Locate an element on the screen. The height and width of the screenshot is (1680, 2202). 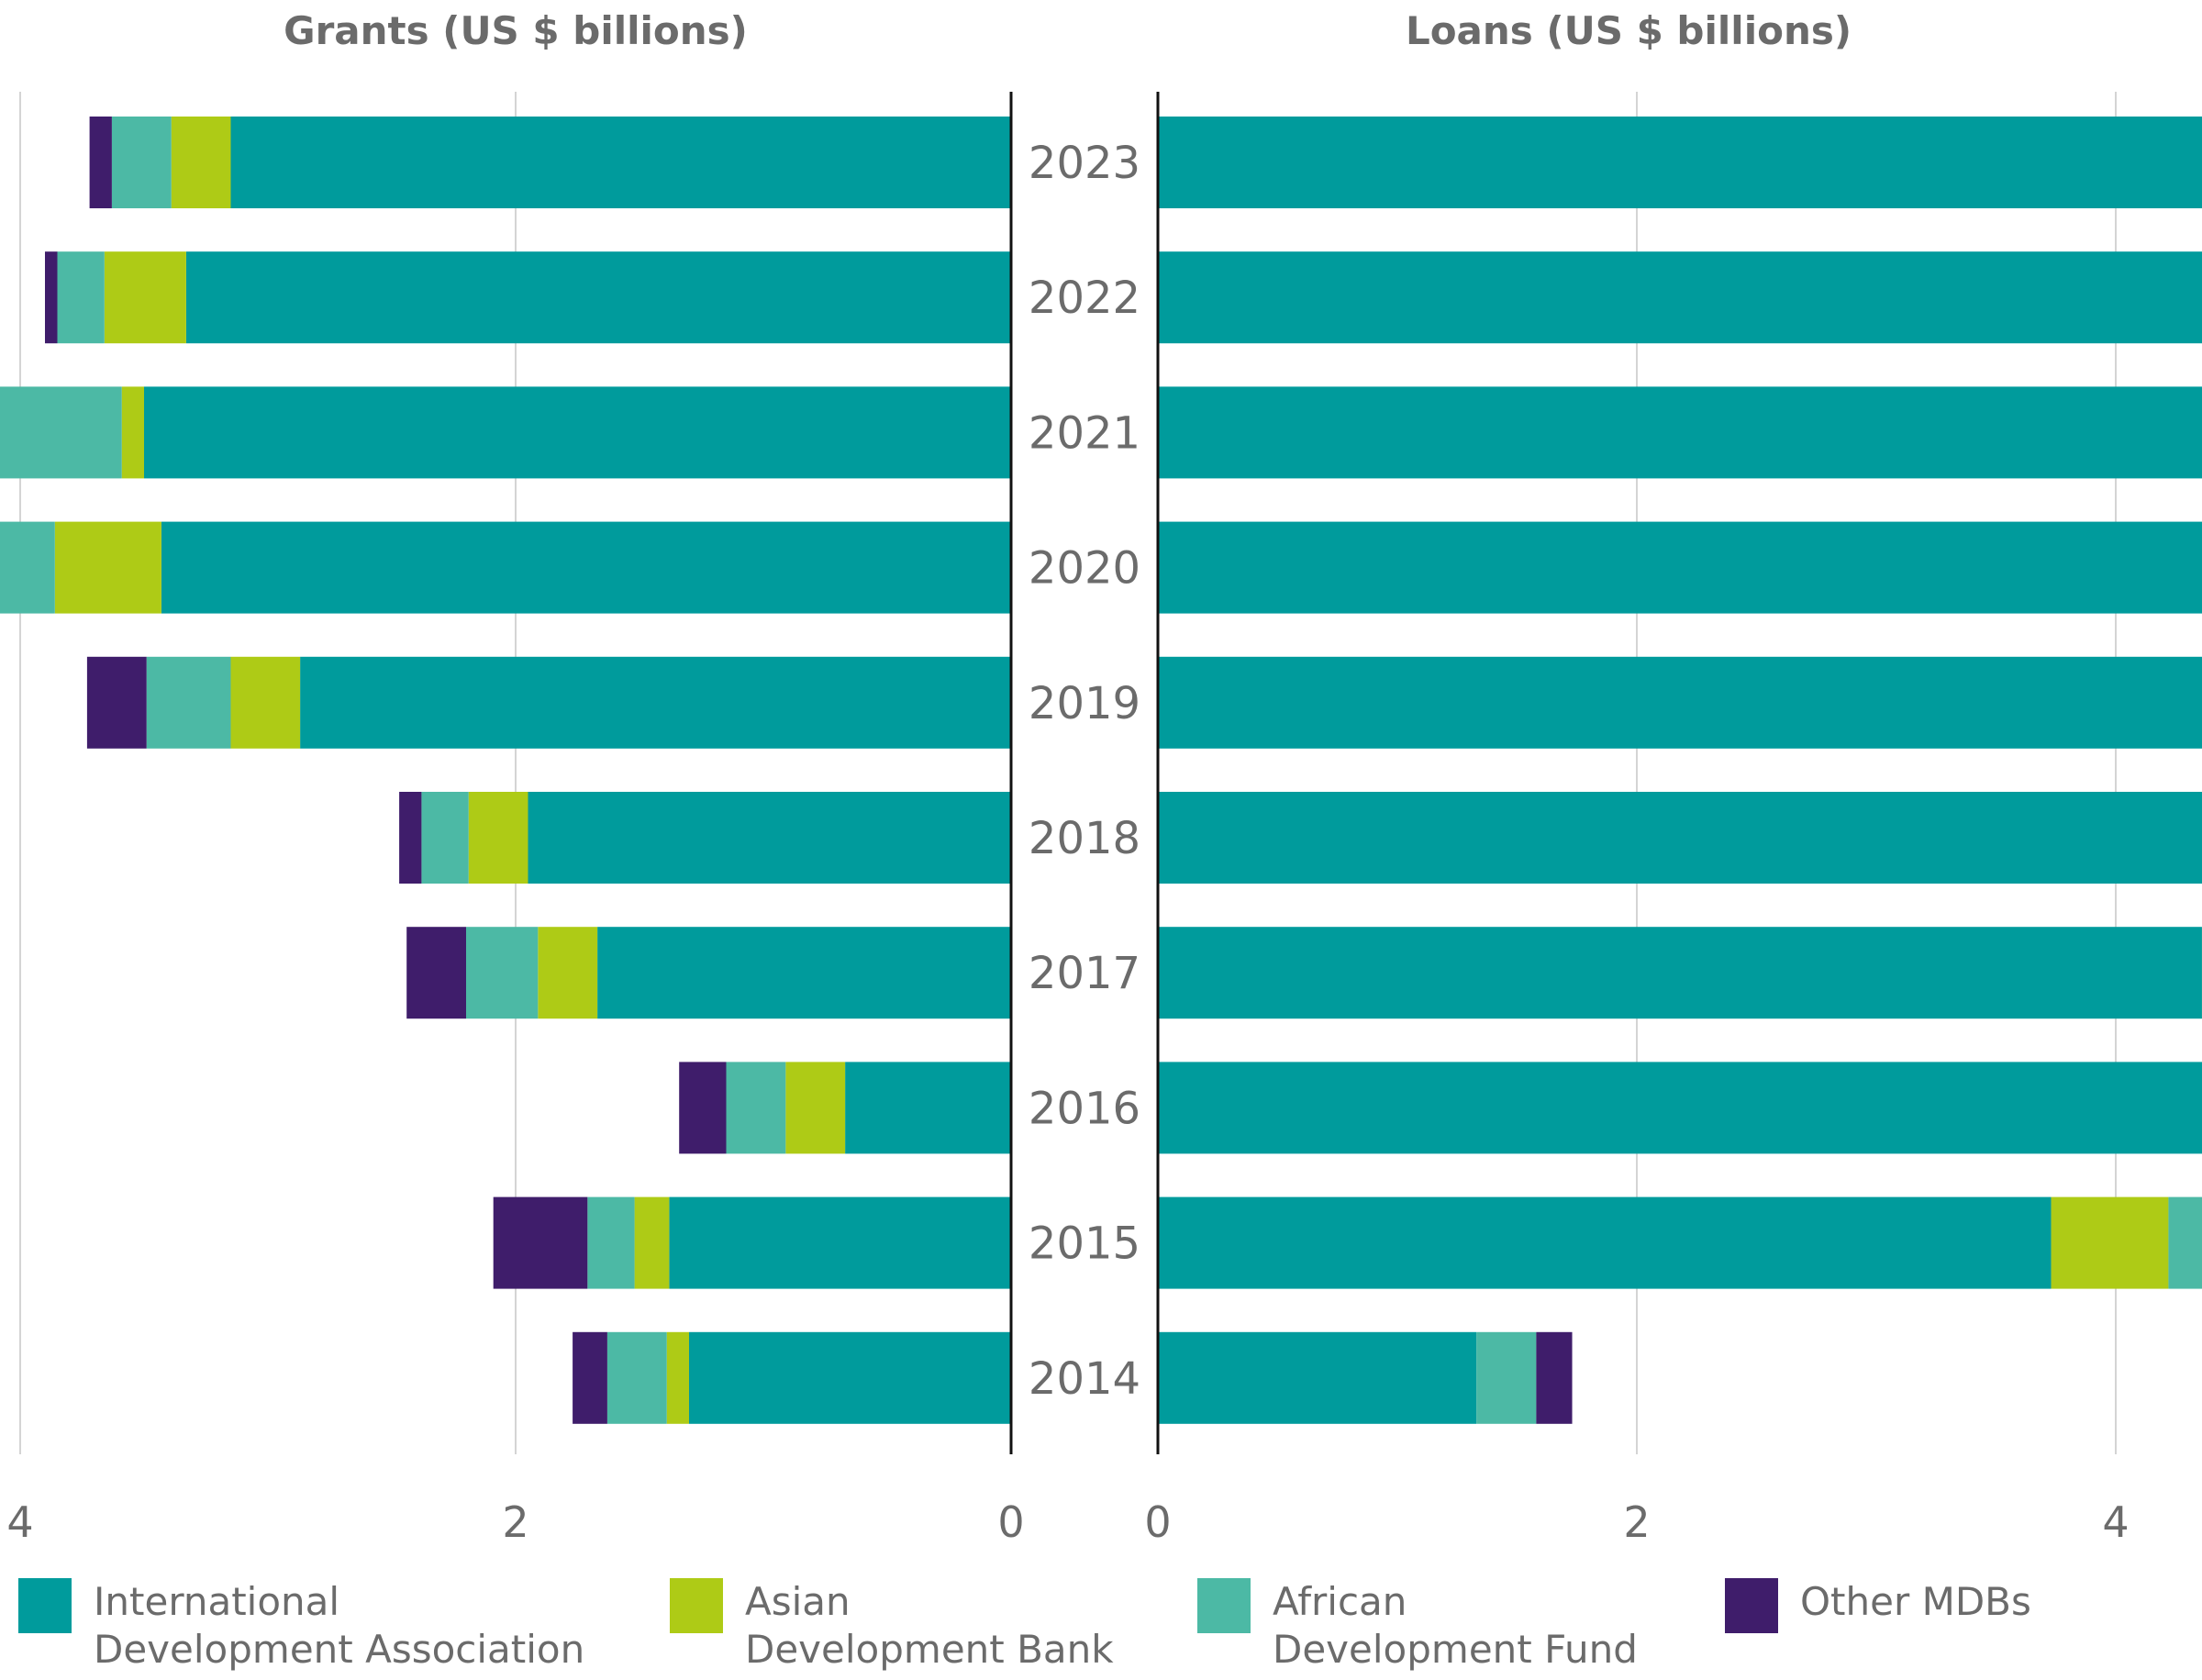
grant-bar-2019-other-mdbs is located at coordinates (117, 702).